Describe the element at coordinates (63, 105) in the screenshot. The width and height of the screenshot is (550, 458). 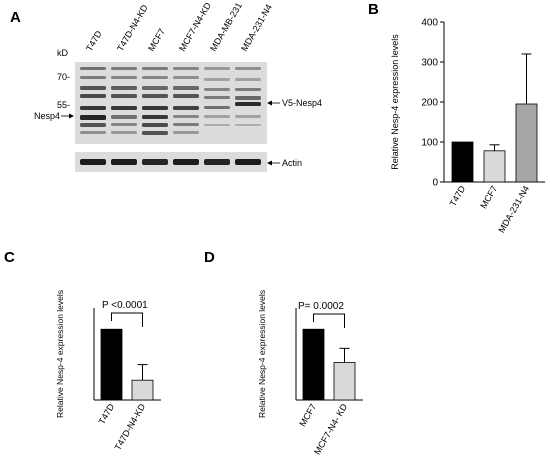
I see `marker-55: 55-` at that location.